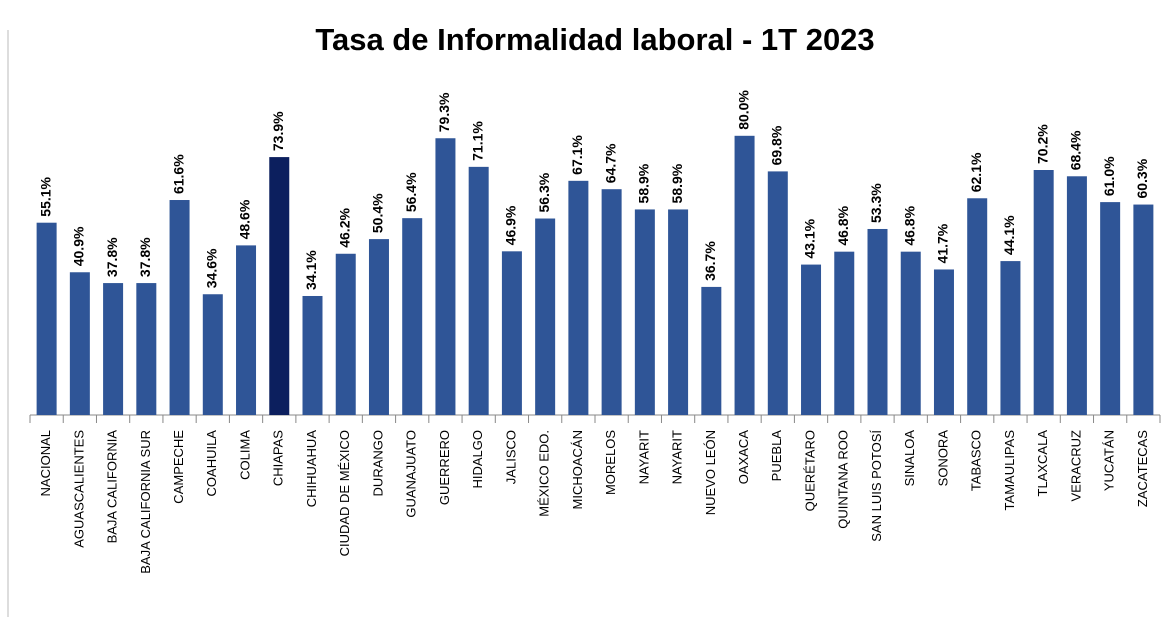  Describe the element at coordinates (776, 456) in the screenshot. I see `x-tick-label: PUEBLA` at that location.